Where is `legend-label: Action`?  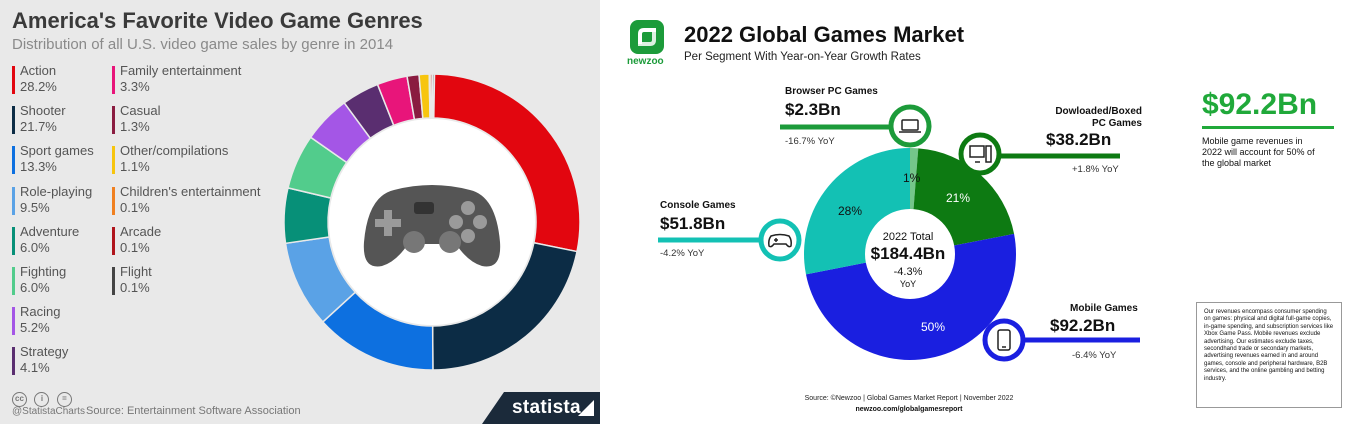 legend-label: Action is located at coordinates (38, 70).